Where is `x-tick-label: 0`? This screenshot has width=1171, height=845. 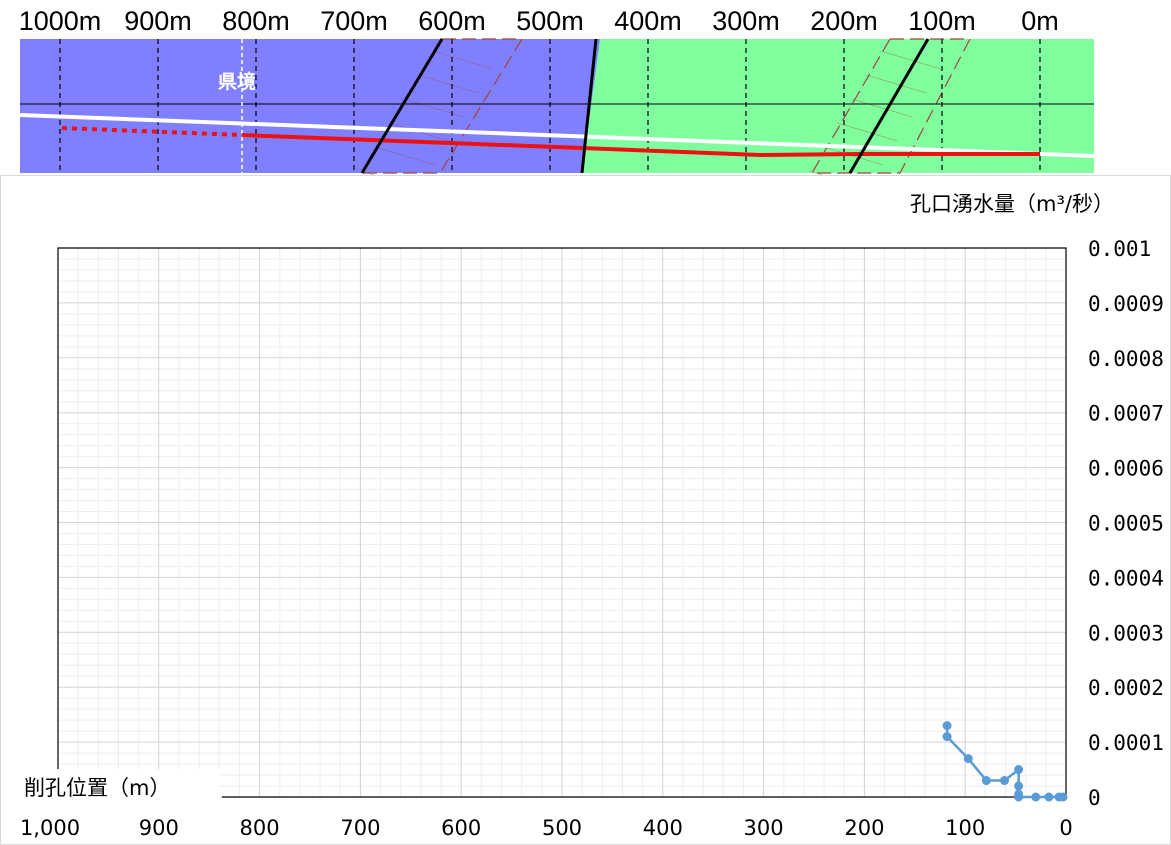 x-tick-label: 0 is located at coordinates (1065, 828).